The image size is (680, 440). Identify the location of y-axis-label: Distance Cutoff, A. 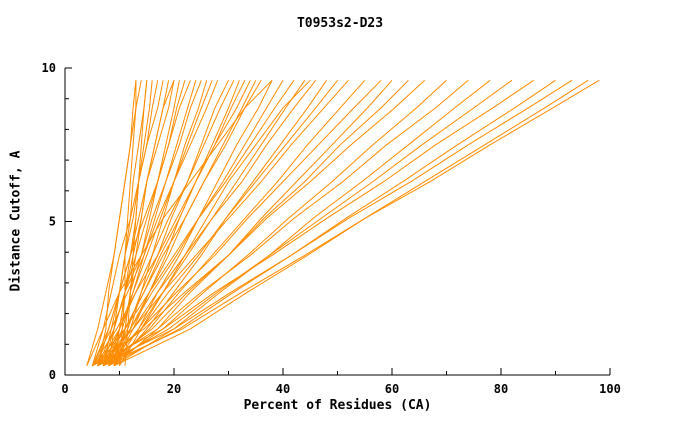
(16, 221).